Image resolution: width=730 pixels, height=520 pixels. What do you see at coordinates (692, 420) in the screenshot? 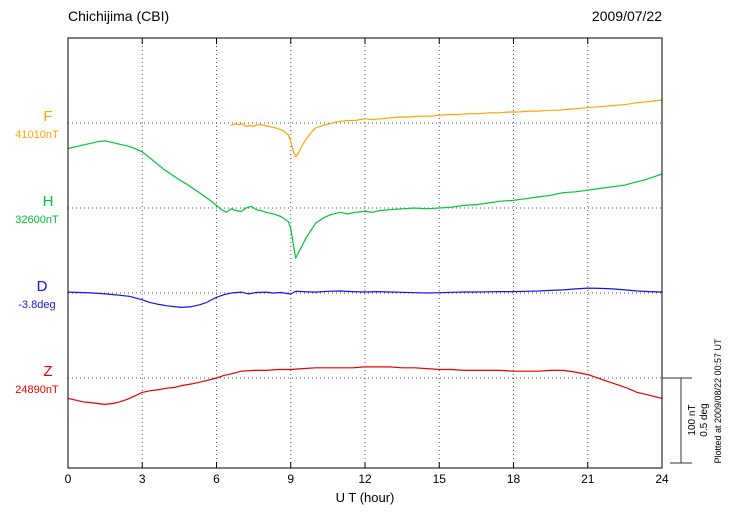
I see `scale-bar-nt-value: 100 nT` at bounding box center [692, 420].